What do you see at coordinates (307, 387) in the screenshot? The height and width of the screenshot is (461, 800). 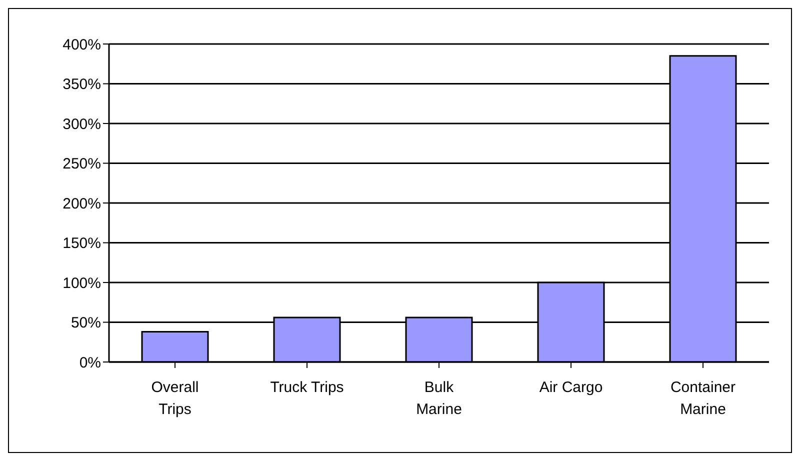 I see `x-tick-label: Truck Trips` at bounding box center [307, 387].